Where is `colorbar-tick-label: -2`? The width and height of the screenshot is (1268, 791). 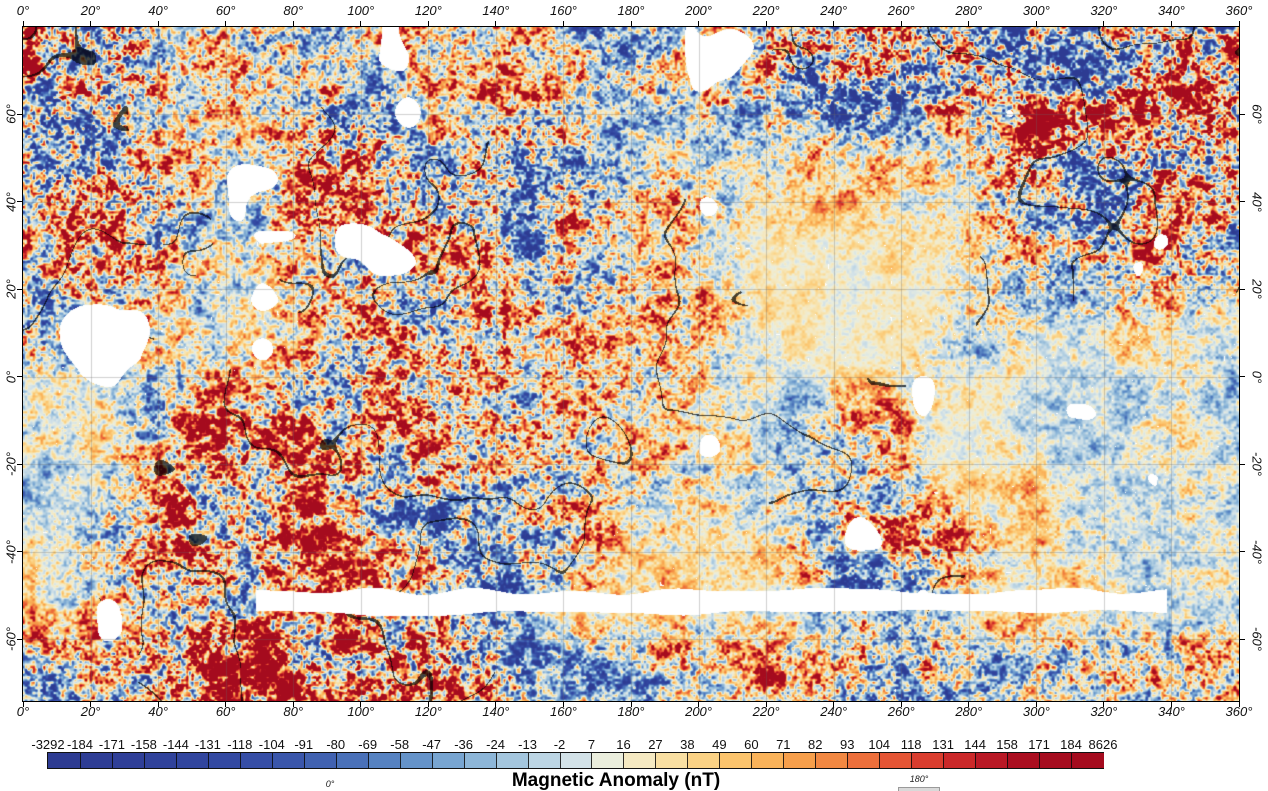 colorbar-tick-label: -2 is located at coordinates (559, 744).